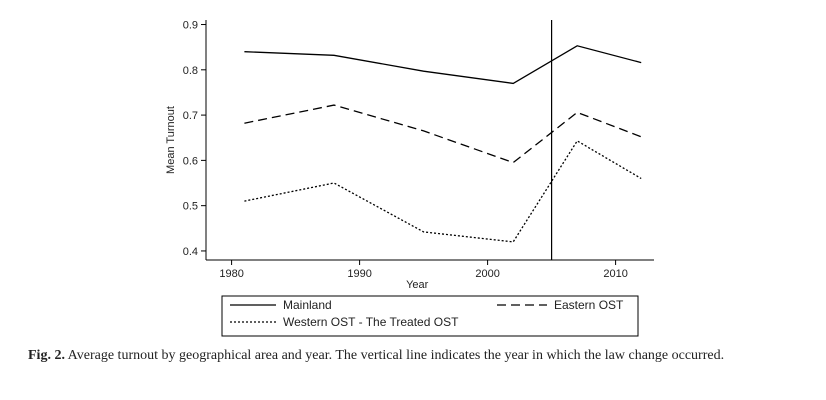  I want to click on y-tick-label: 0.4, so click(190, 252).